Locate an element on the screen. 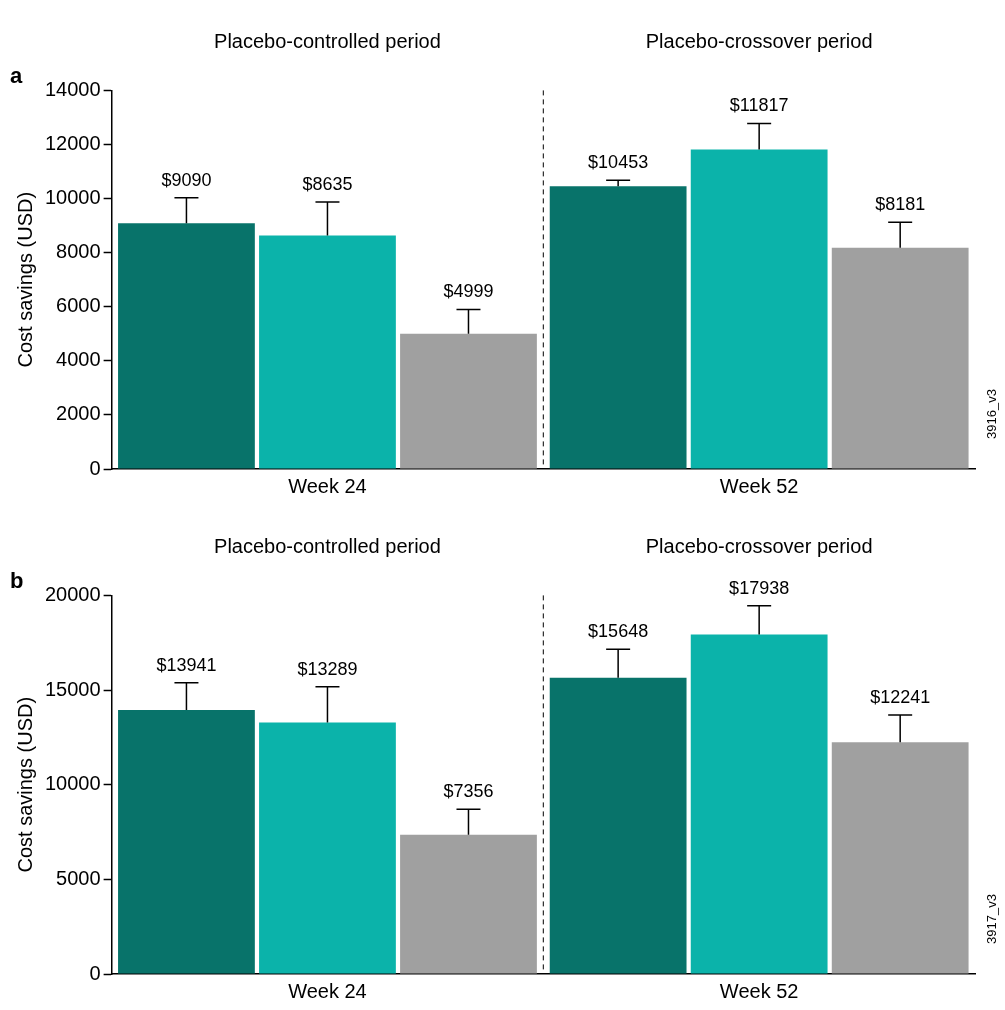 The width and height of the screenshot is (1005, 1010). data-label: $13289 is located at coordinates (327, 668).